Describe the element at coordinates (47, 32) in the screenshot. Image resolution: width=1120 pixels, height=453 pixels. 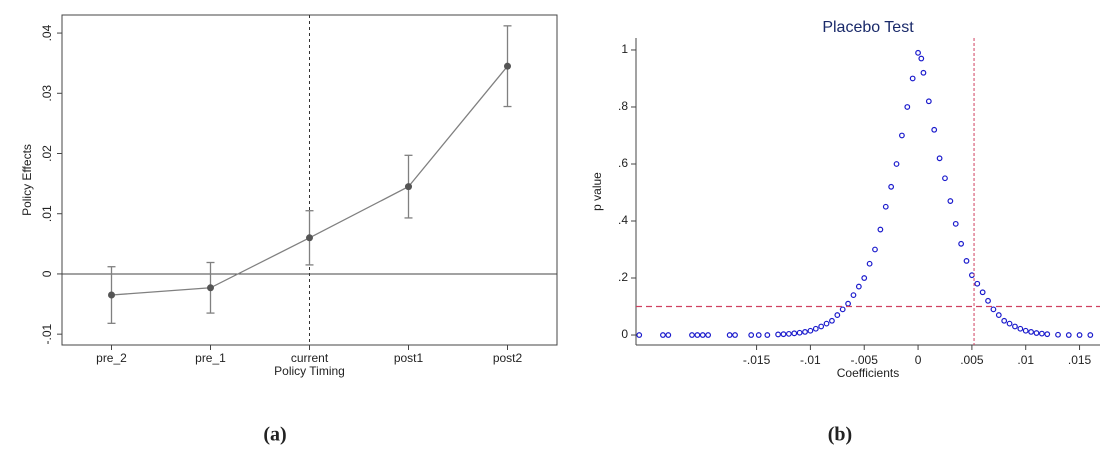
I see `y-tick-label: .04` at that location.